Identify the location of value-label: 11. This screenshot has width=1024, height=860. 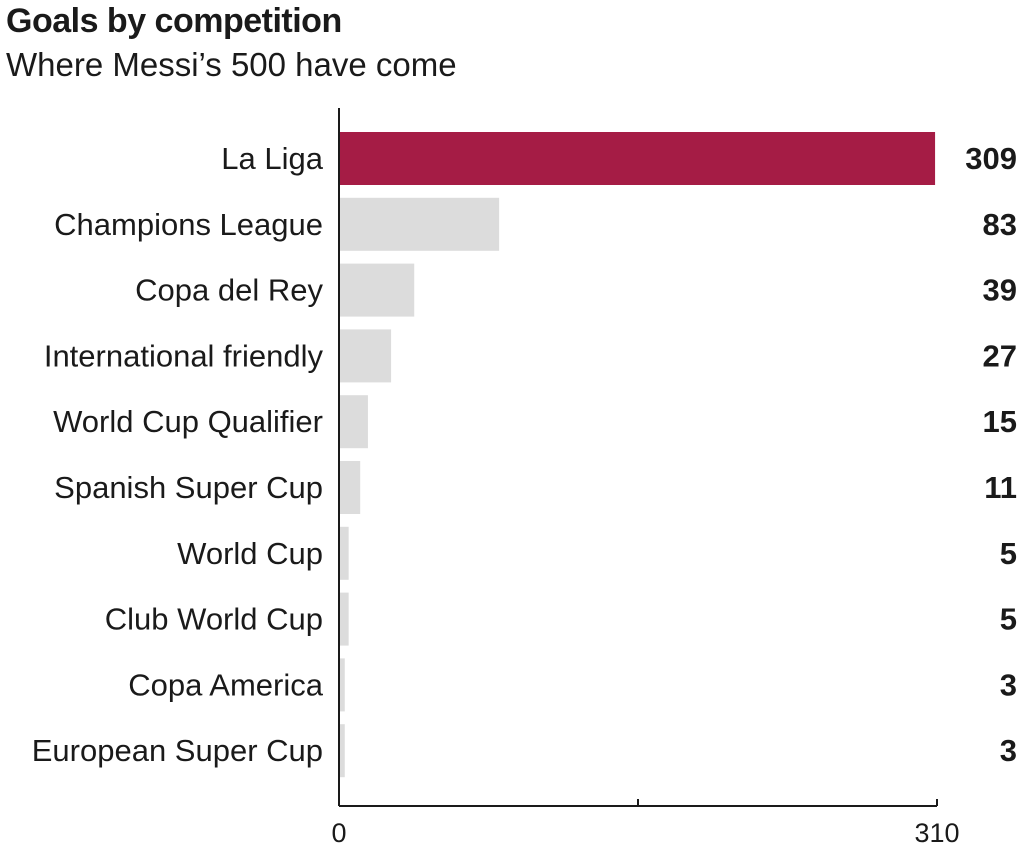
(1000, 487).